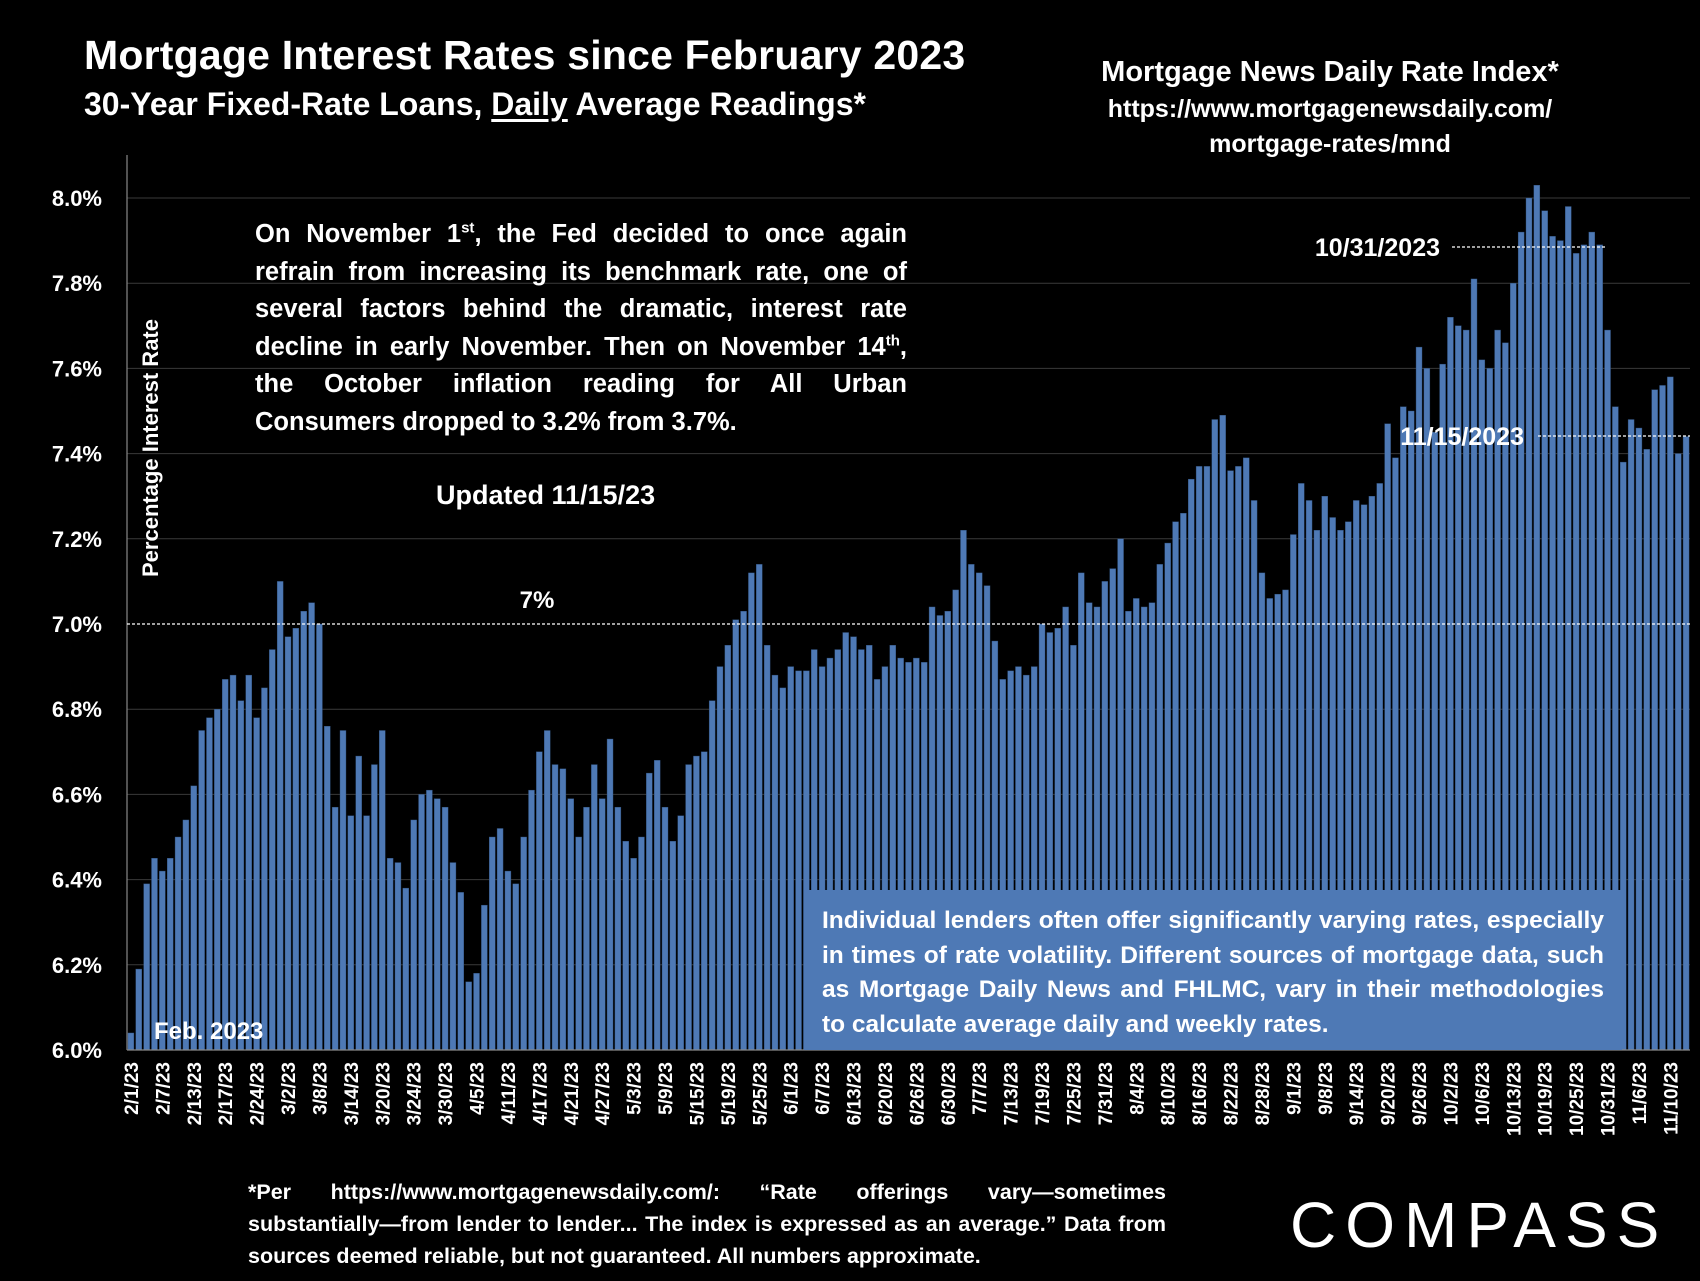 Image resolution: width=1700 pixels, height=1281 pixels. I want to click on x-tick-label: 7/19/23, so click(1043, 1093).